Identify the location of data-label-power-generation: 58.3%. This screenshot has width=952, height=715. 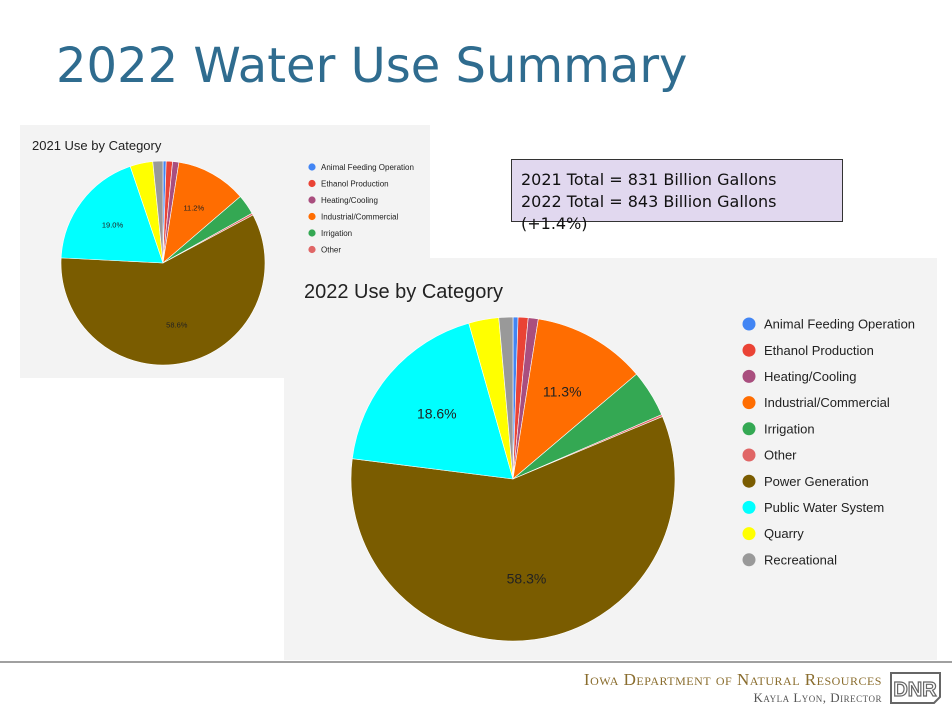
(527, 578).